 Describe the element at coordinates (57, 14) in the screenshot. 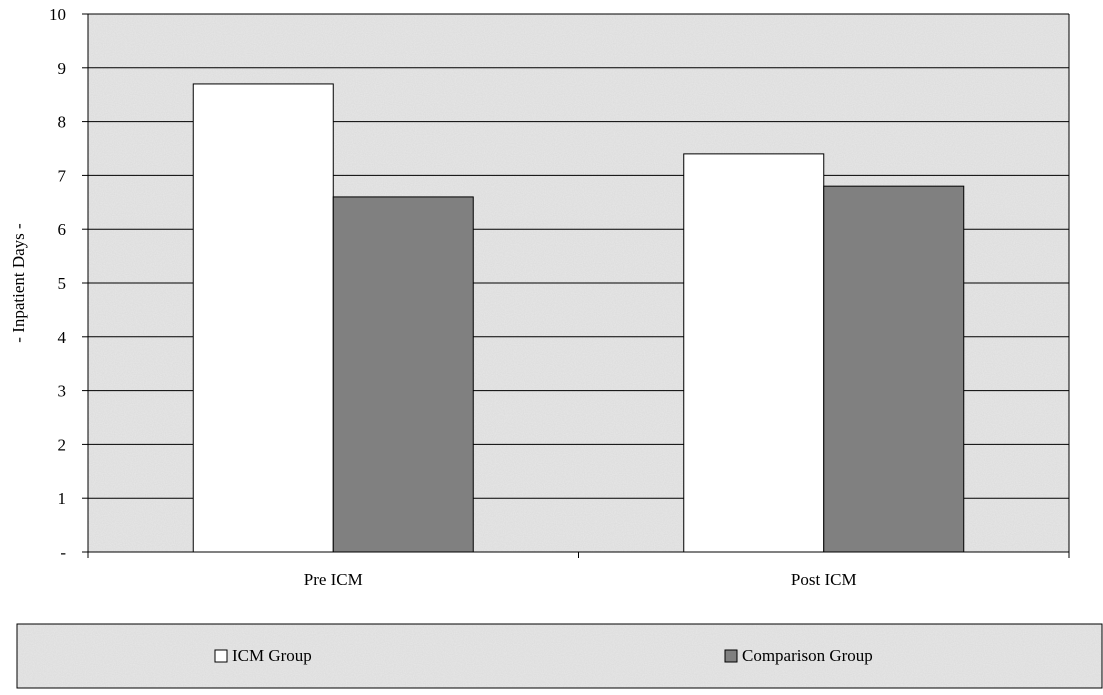

I see `y-tick-label: 10` at that location.